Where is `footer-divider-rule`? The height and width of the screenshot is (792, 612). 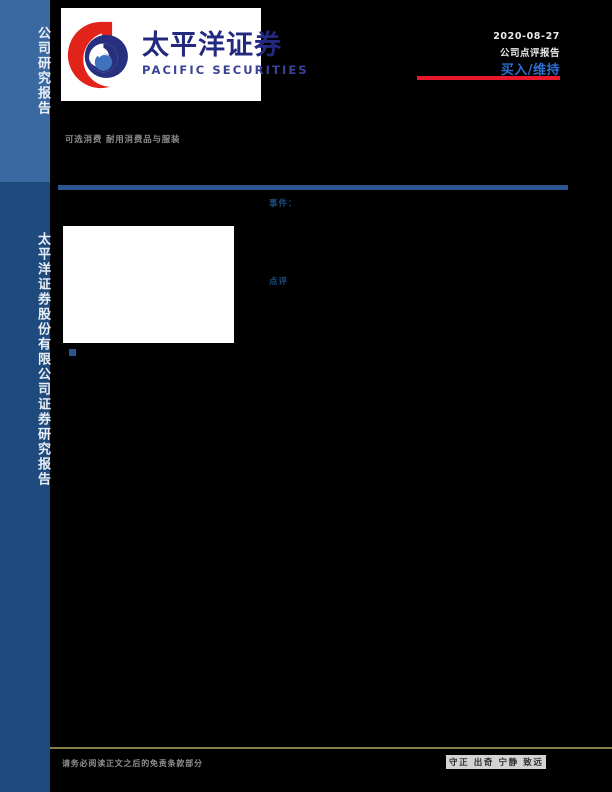 footer-divider-rule is located at coordinates (331, 748).